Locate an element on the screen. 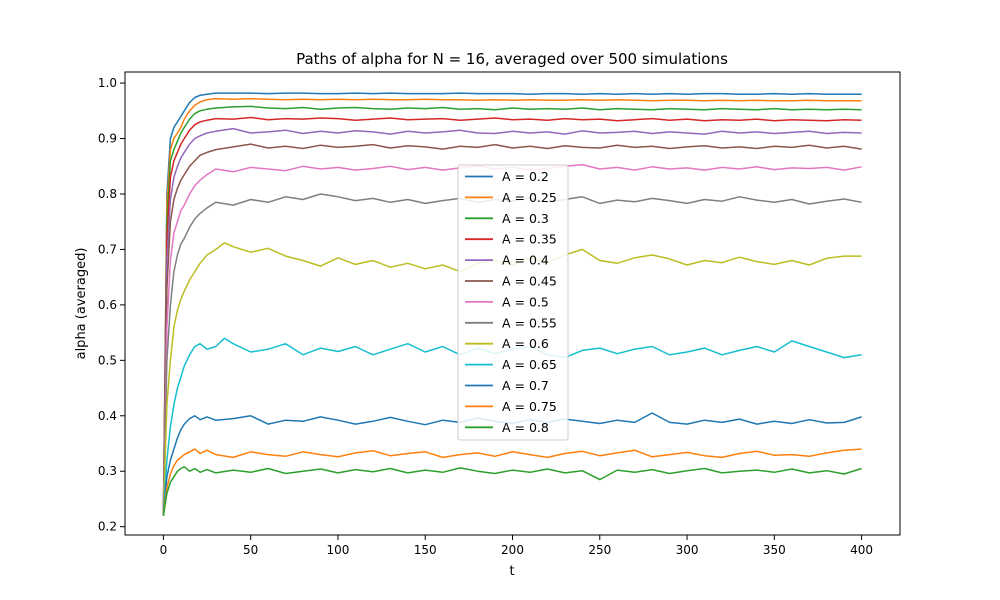  legend-box is located at coordinates (513, 302).